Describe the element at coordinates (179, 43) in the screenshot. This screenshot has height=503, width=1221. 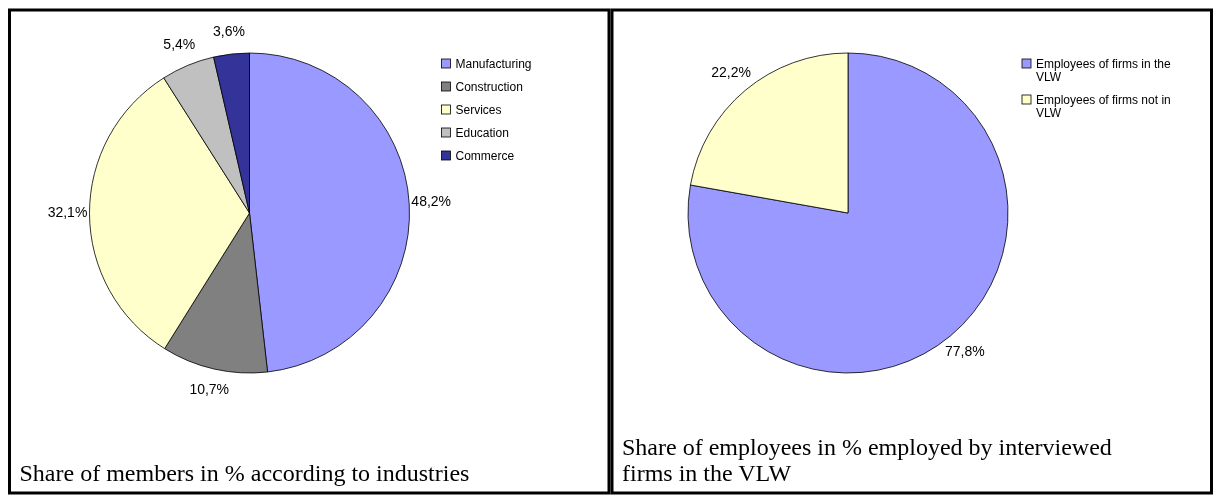
I see `data-label: 5,4%` at that location.